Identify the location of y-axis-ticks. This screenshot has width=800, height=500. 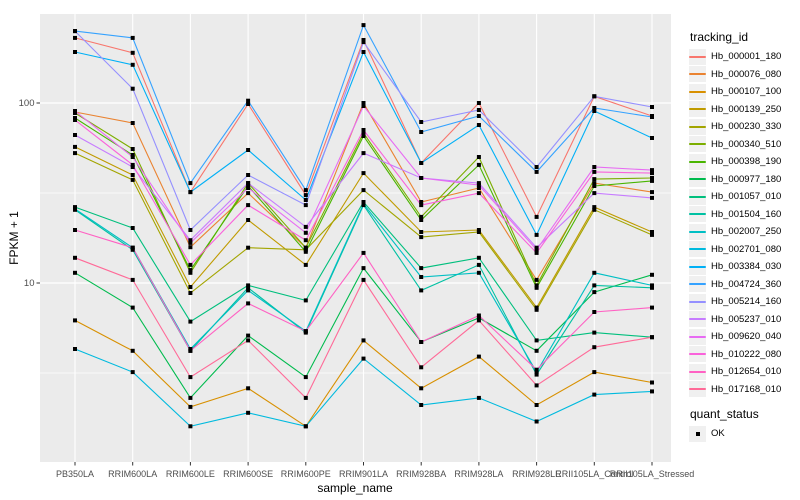
(38, 193).